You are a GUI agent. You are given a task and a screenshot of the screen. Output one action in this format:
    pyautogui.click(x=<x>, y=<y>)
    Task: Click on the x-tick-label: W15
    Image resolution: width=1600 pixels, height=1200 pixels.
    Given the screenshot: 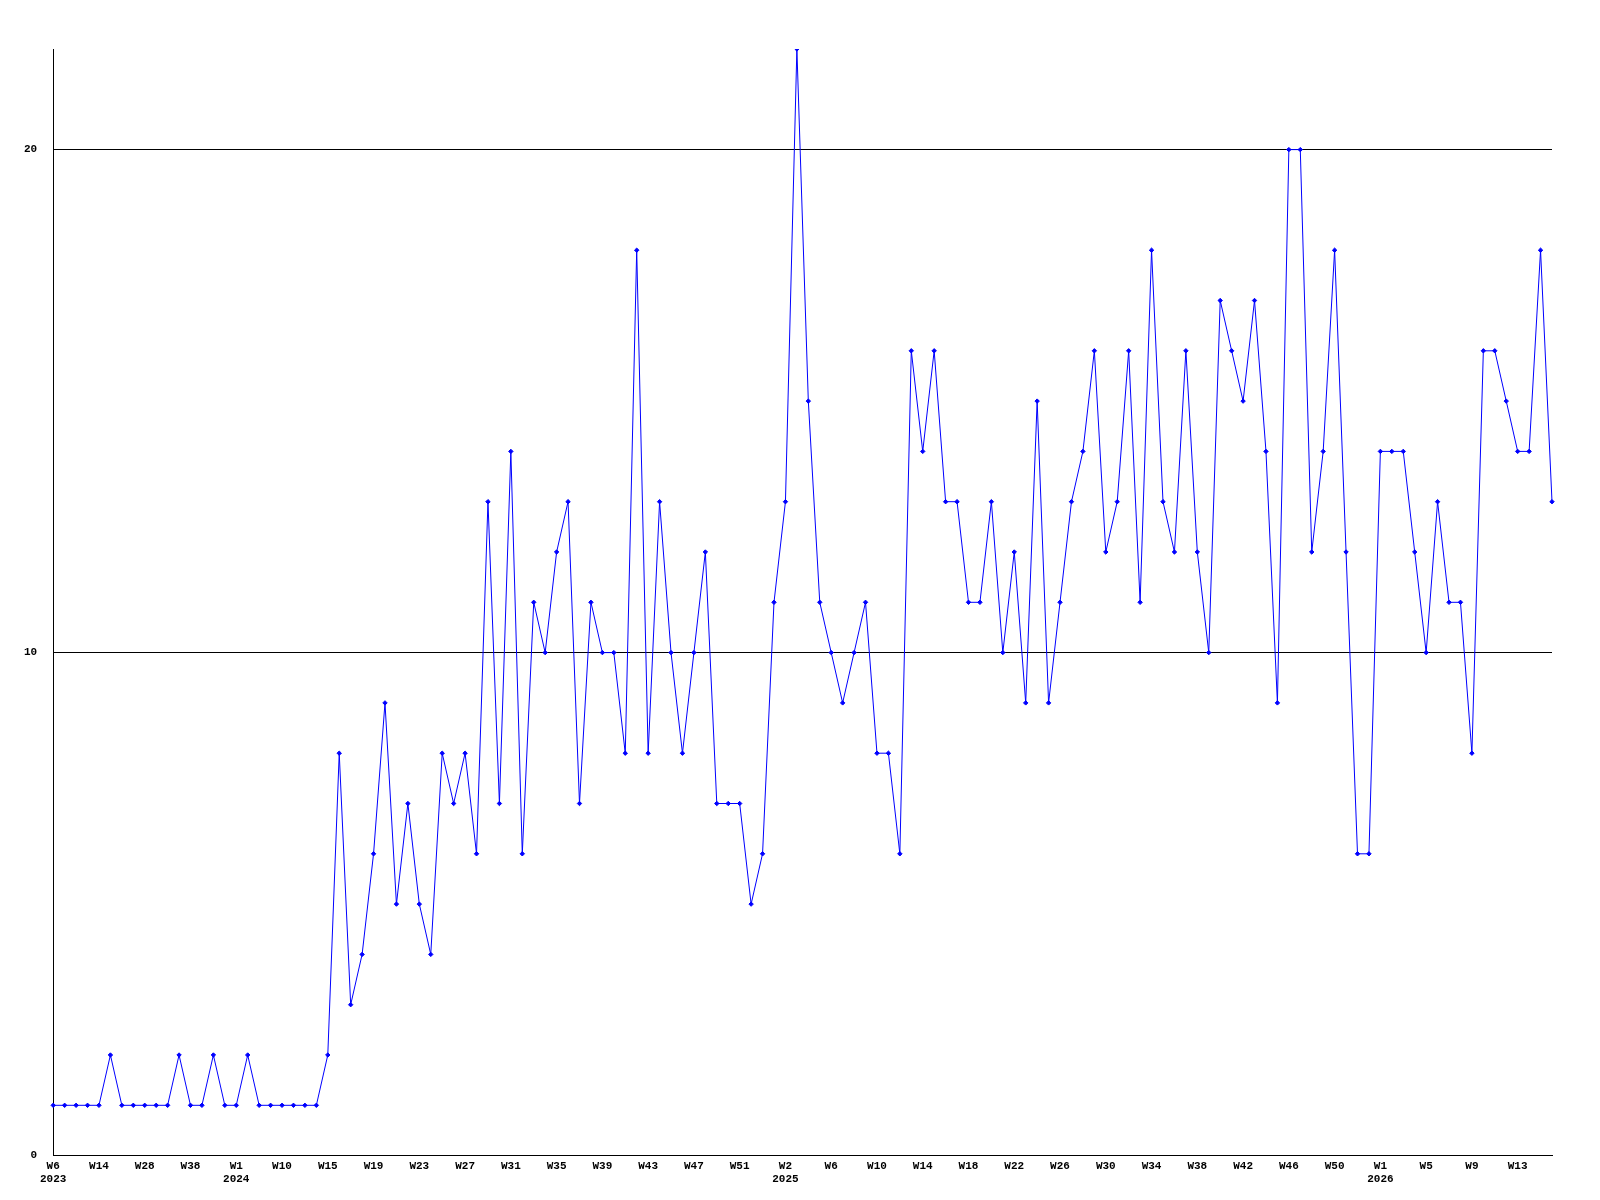 What is the action you would take?
    pyautogui.click(x=328, y=1165)
    